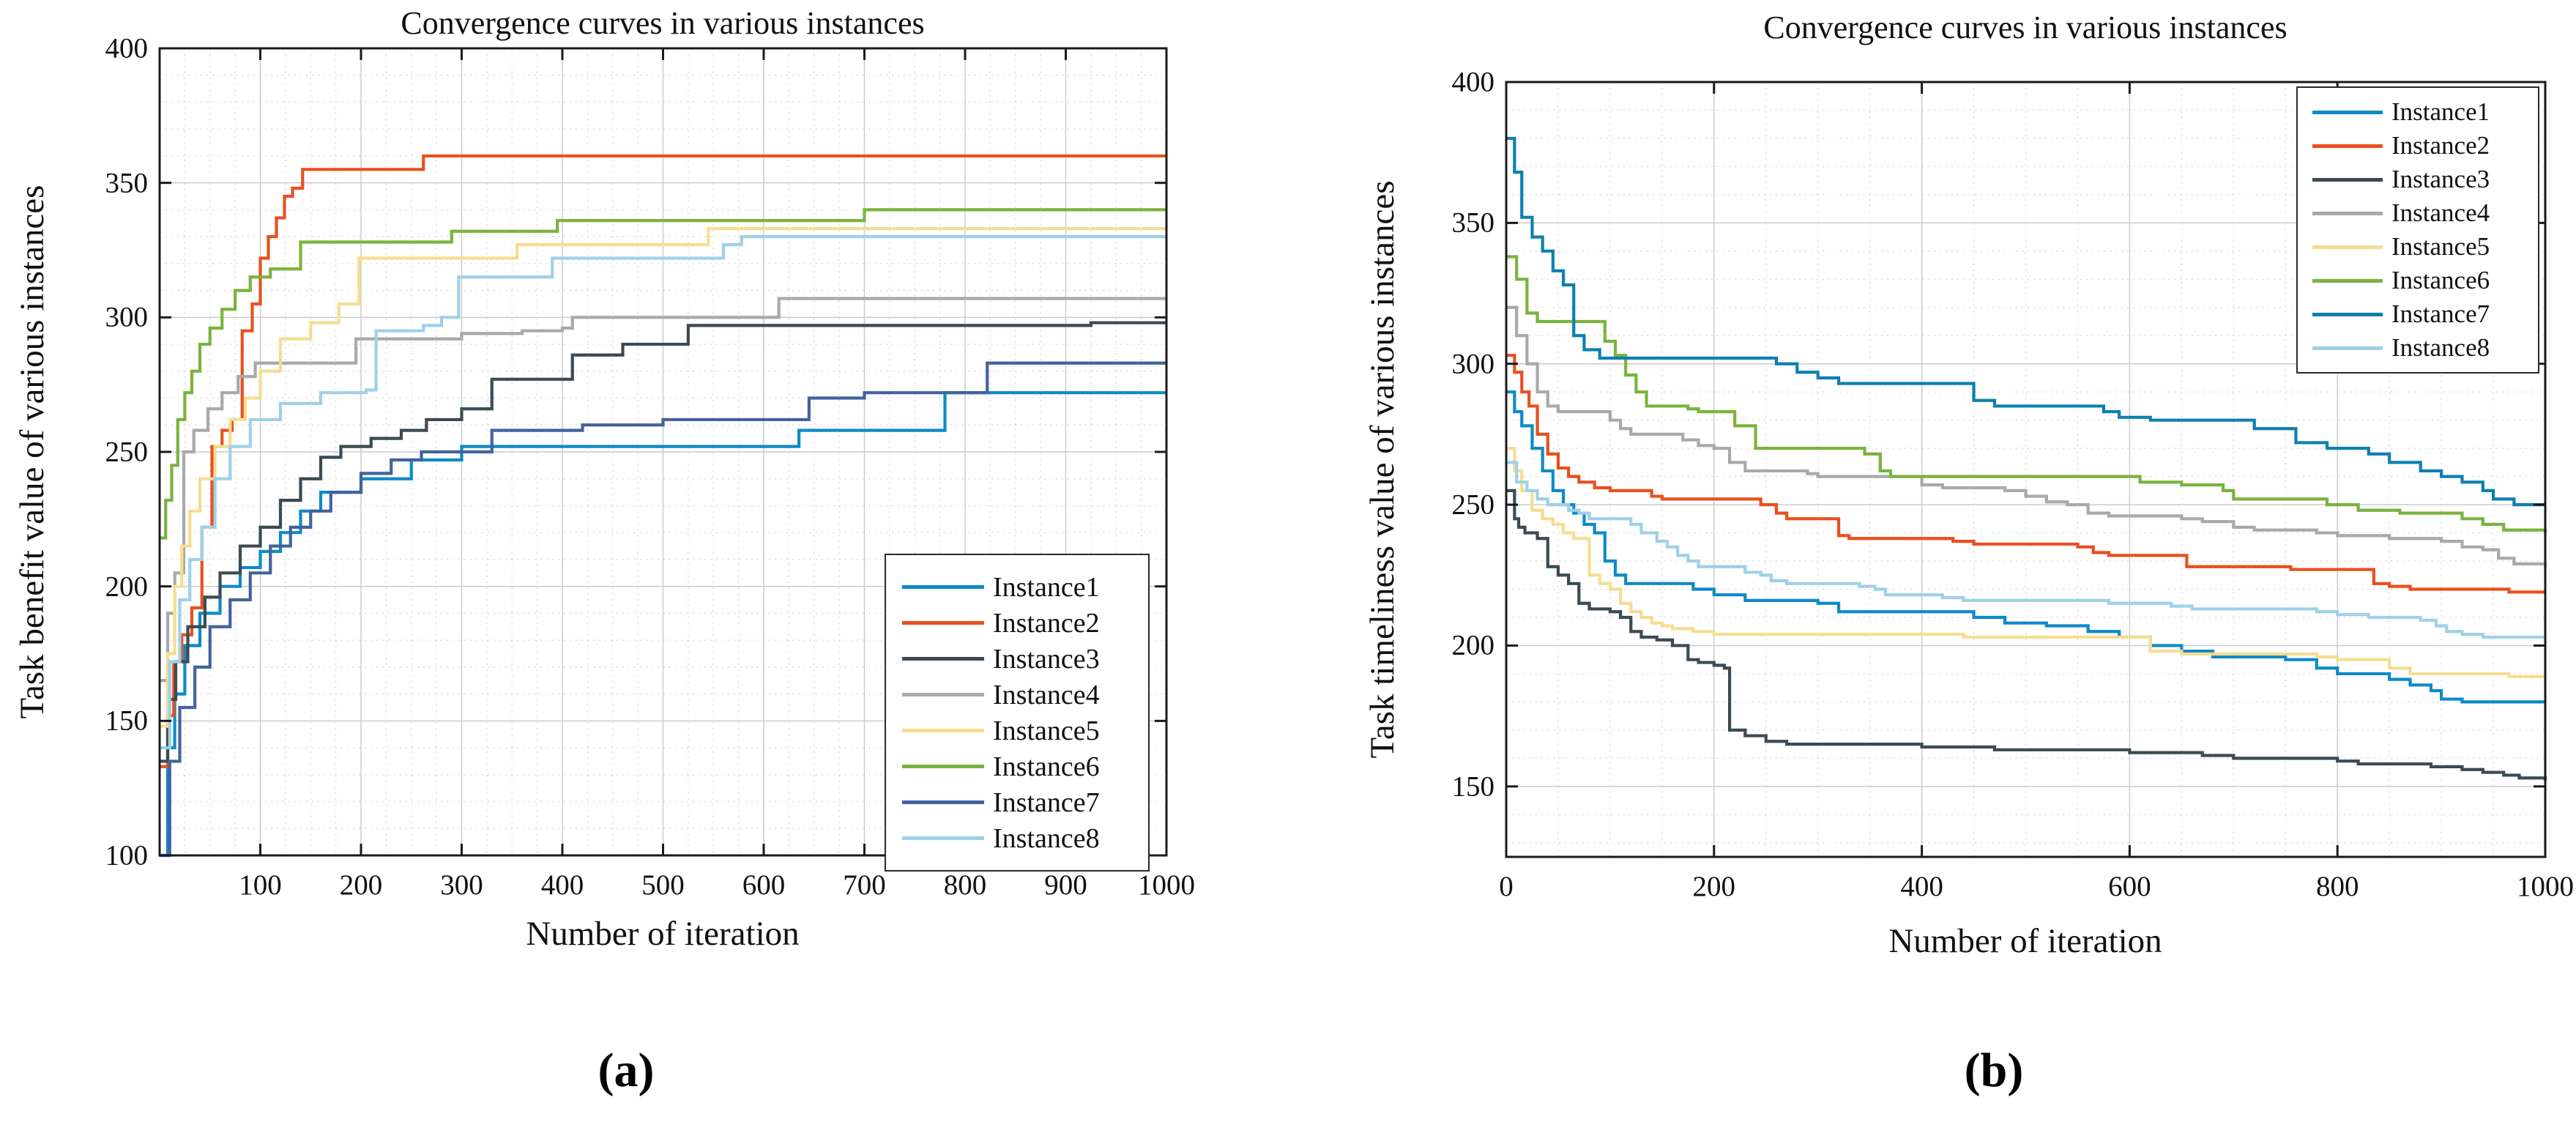  I want to click on caption-b: (b), so click(1994, 1071).